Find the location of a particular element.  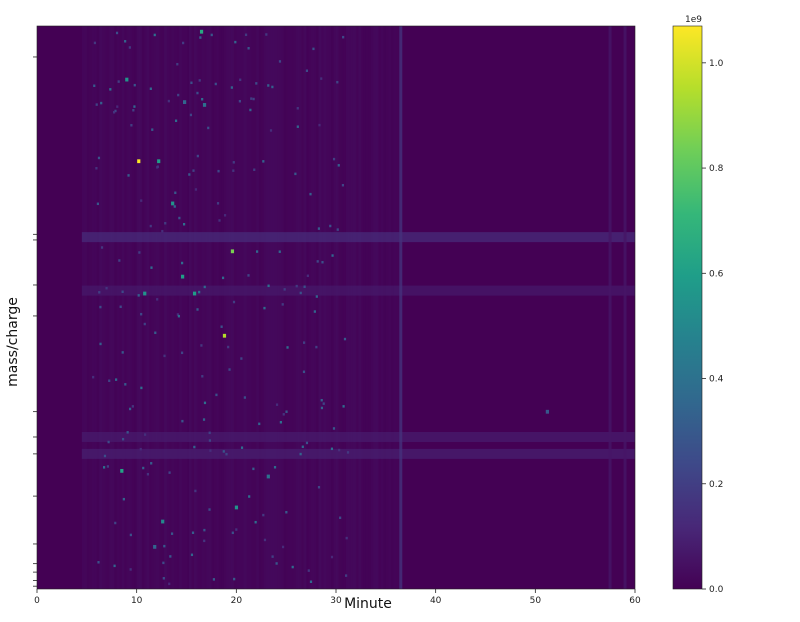

horizontal-band is located at coordinates (358, 436).